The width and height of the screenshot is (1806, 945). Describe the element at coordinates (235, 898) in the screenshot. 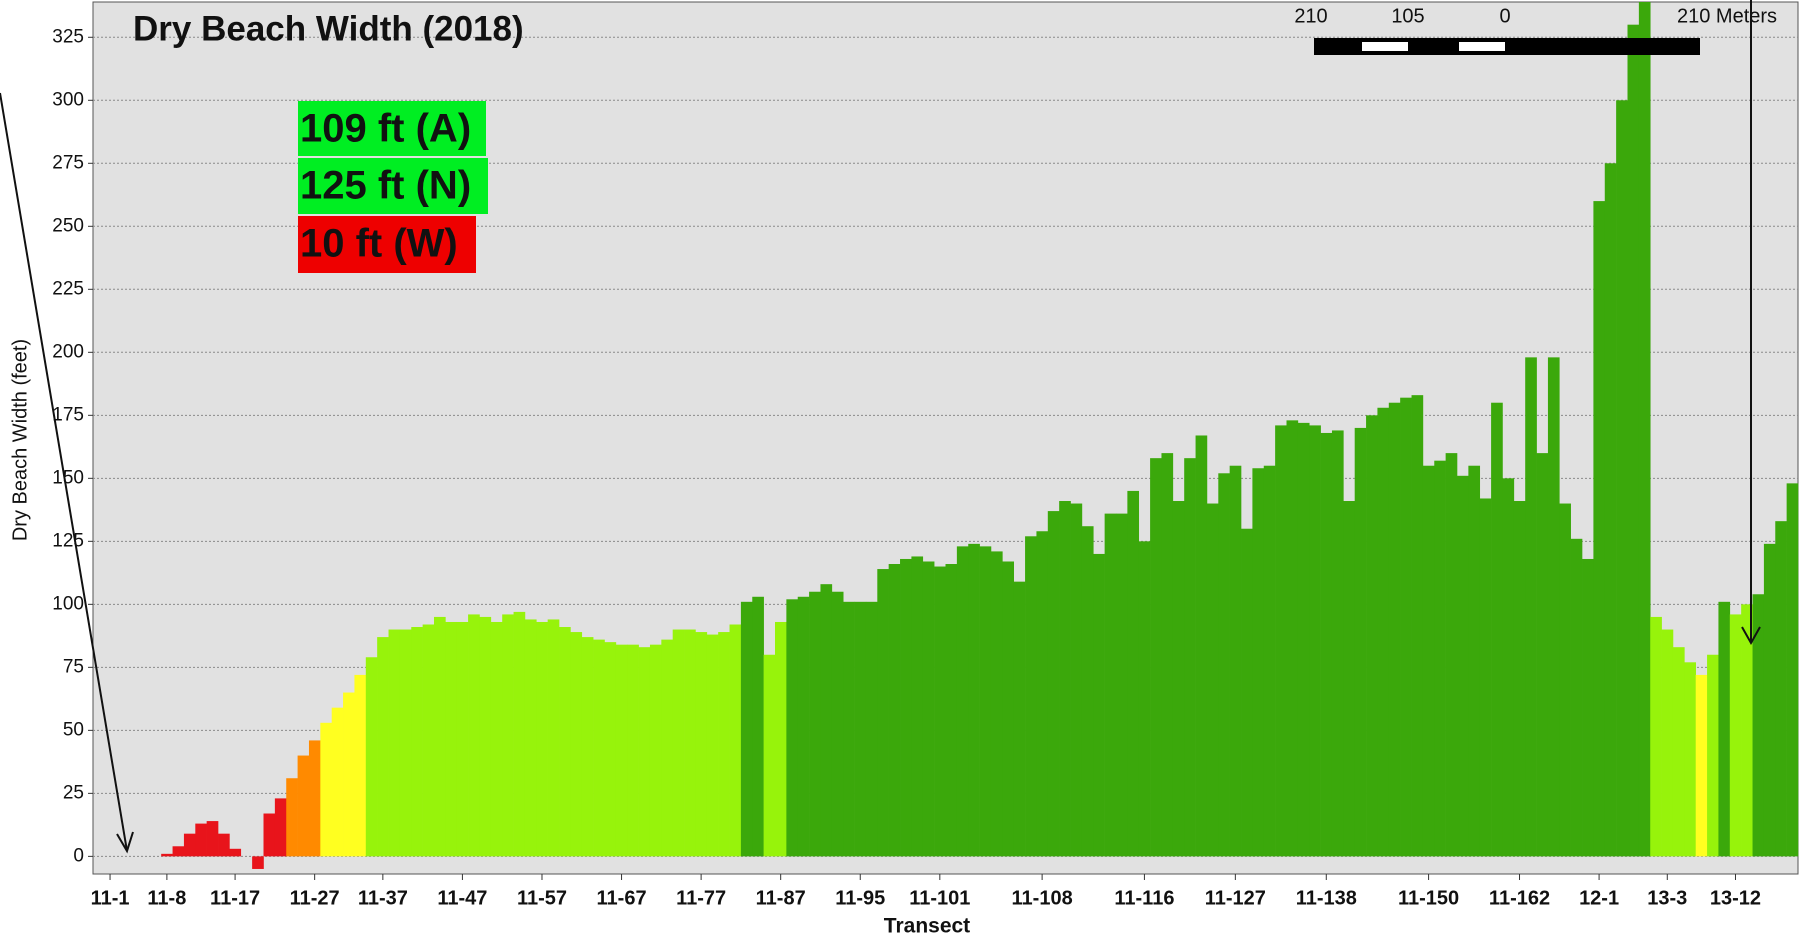

I see `x-tick-label: 11-17` at that location.